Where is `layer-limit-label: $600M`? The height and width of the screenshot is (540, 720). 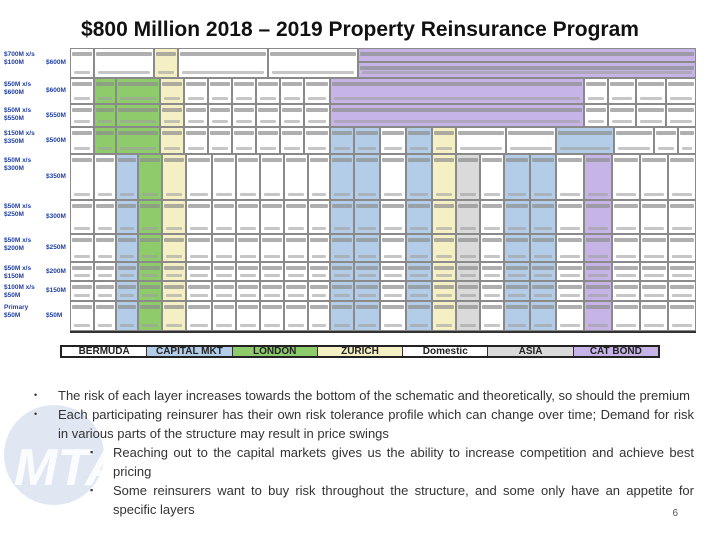 layer-limit-label: $600M is located at coordinates (56, 90).